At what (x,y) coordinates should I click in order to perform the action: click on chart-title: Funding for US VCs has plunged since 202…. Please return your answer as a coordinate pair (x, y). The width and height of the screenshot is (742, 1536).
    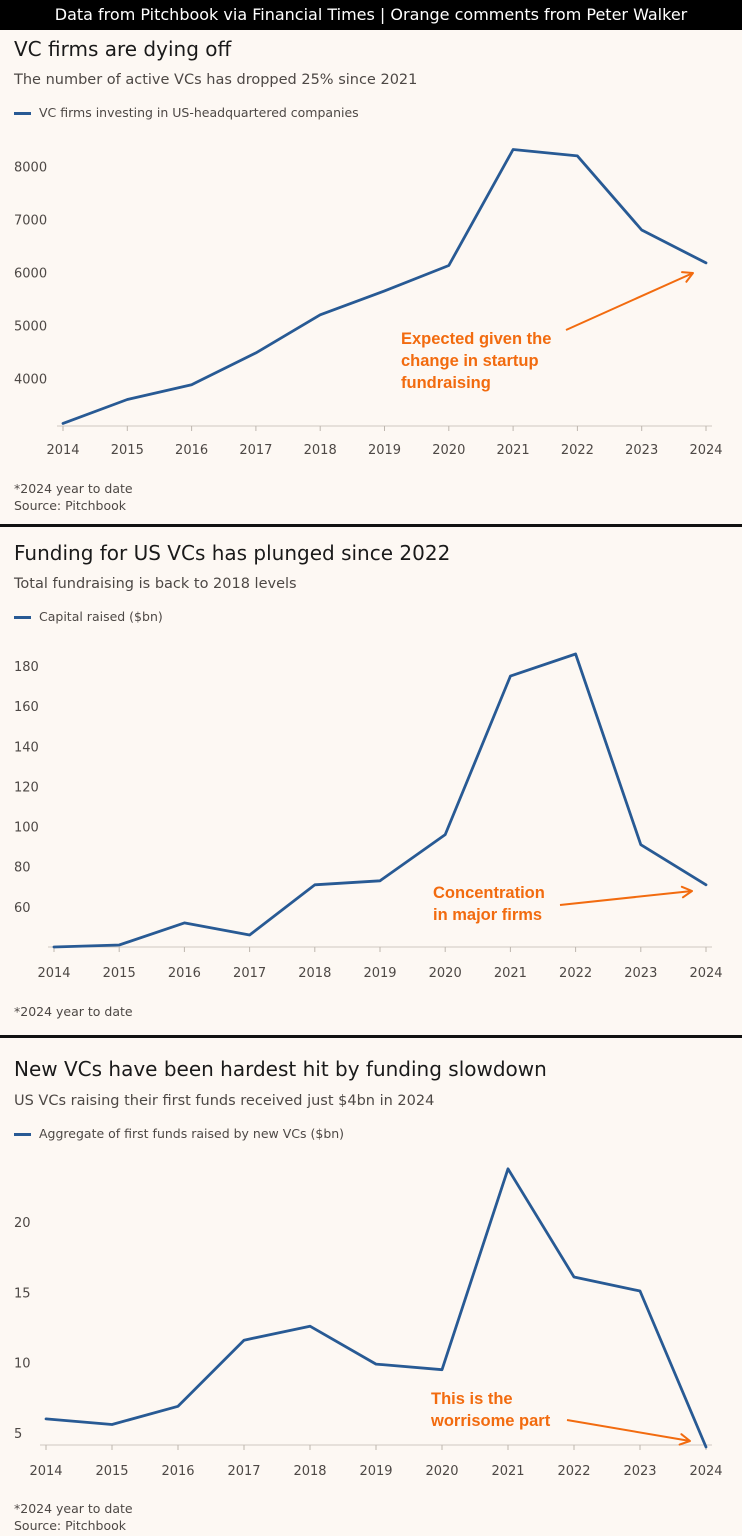
    Looking at the image, I should click on (232, 553).